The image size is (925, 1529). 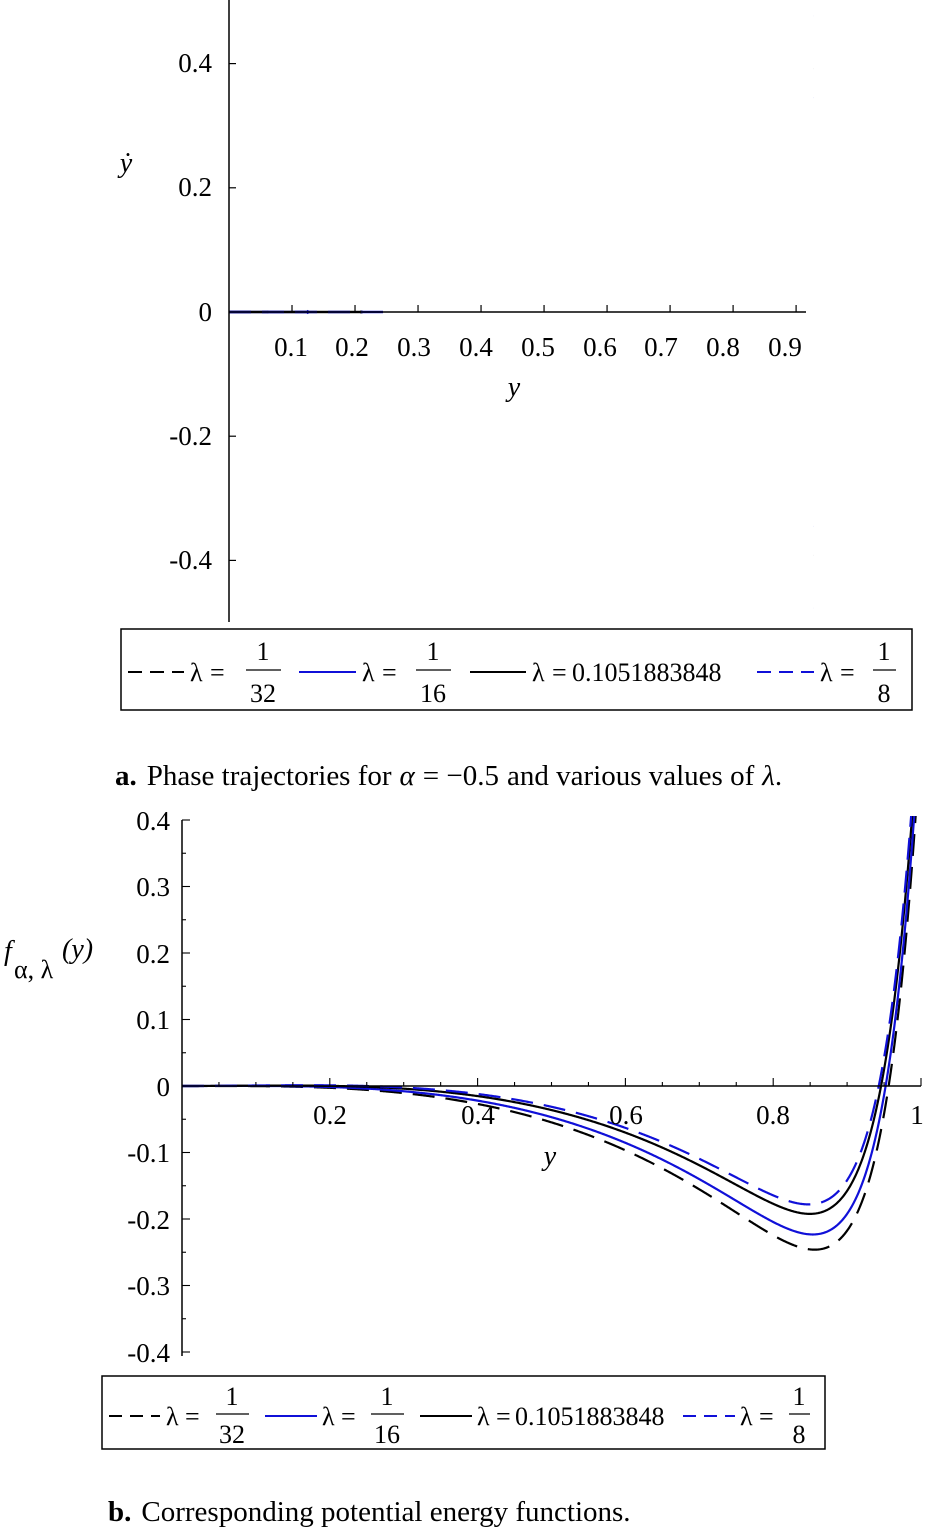 I want to click on caption-b-label: b., so click(x=119, y=1512).